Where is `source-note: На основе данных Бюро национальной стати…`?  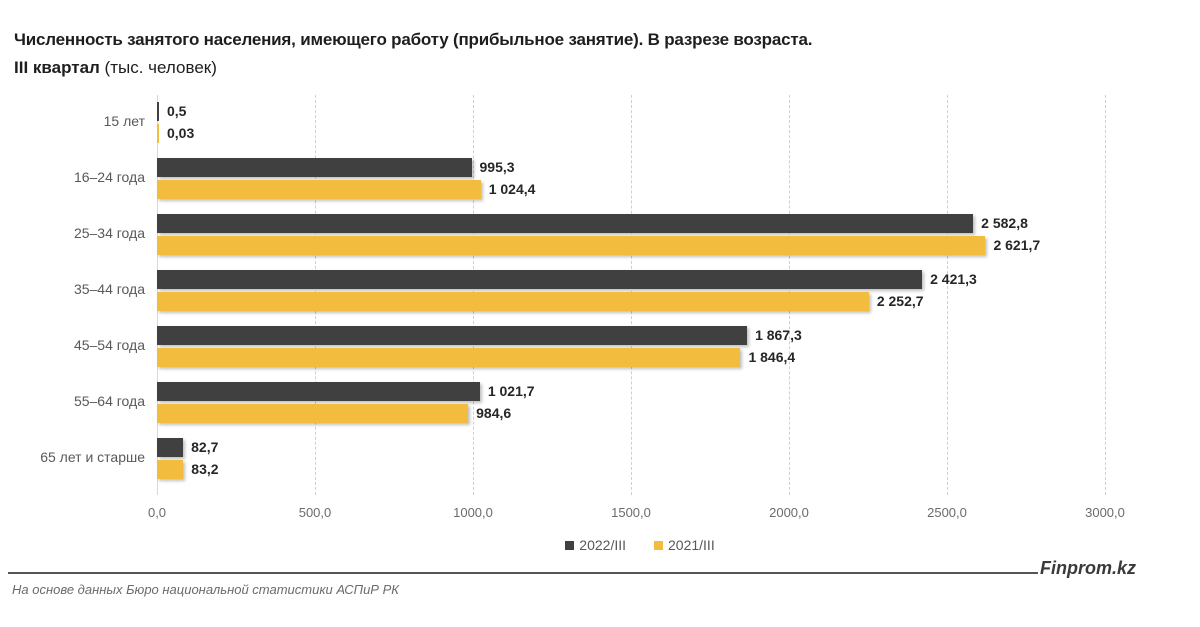
source-note: На основе данных Бюро национальной стати… is located at coordinates (205, 589).